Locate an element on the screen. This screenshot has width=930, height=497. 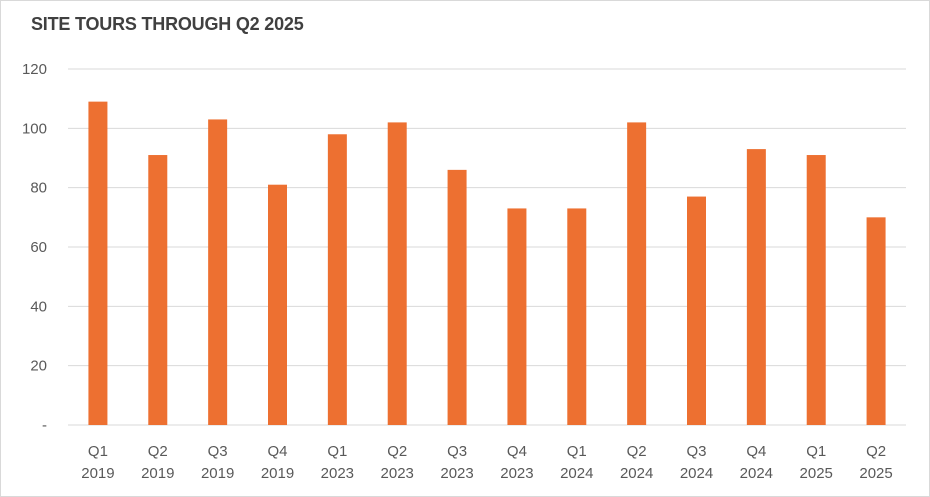
y-tick-label: 20 is located at coordinates (38, 366).